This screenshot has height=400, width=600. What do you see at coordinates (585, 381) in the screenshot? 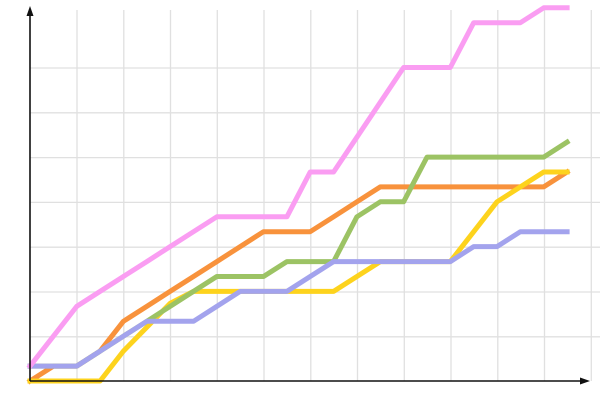
I see `x-axis-arrow-icon` at bounding box center [585, 381].